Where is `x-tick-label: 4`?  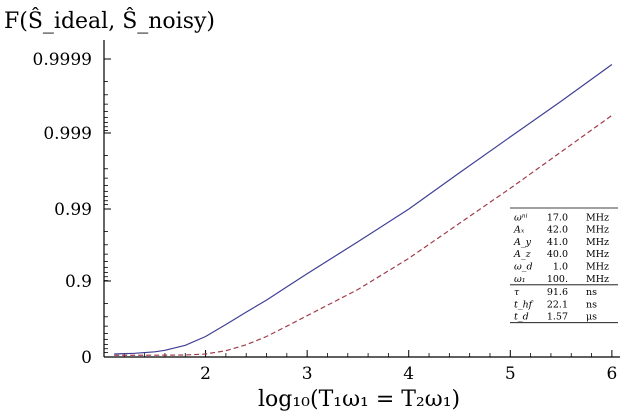
x-tick-label: 4 is located at coordinates (408, 374).